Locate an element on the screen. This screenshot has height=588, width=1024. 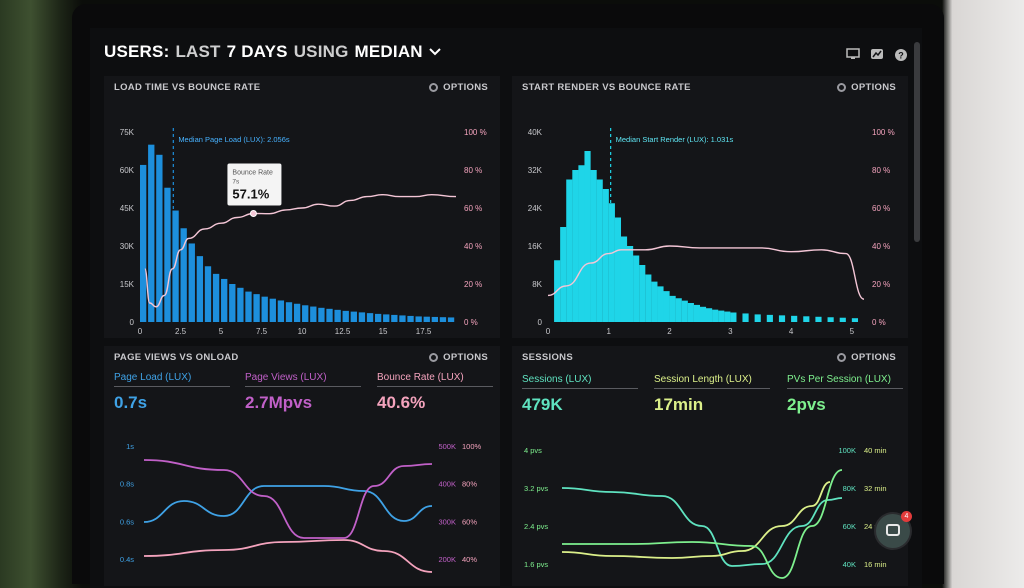
chart-icon is located at coordinates (877, 54).